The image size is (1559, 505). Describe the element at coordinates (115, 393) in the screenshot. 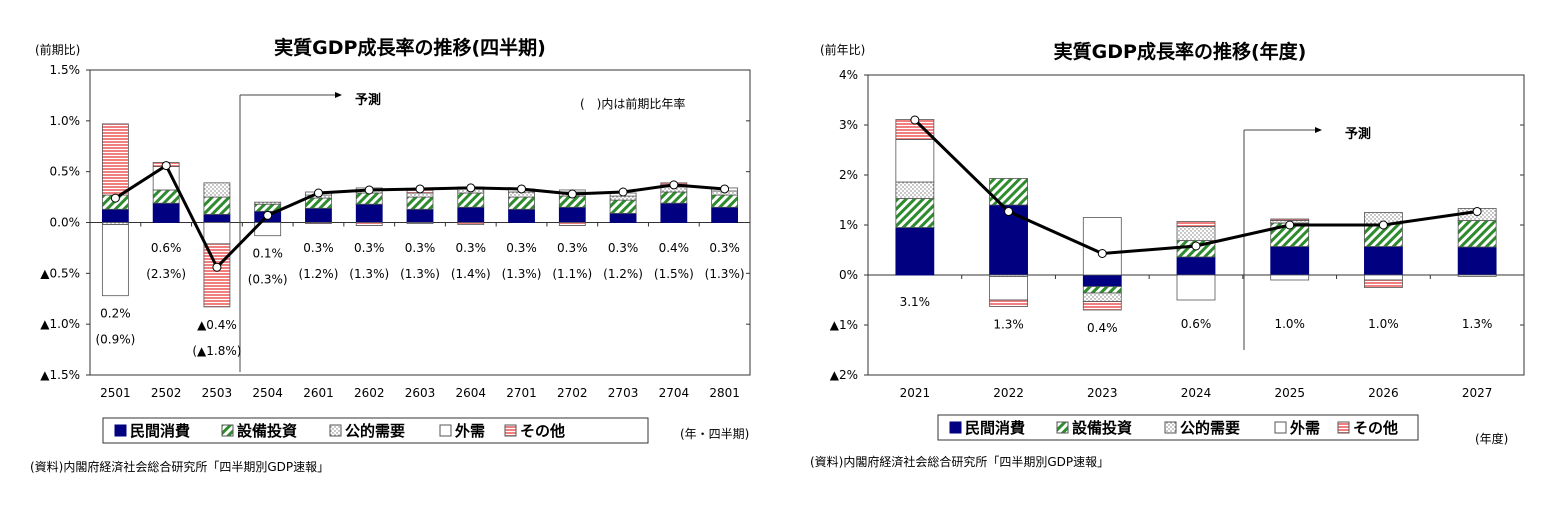

I see `x-tick-label: 2501` at that location.